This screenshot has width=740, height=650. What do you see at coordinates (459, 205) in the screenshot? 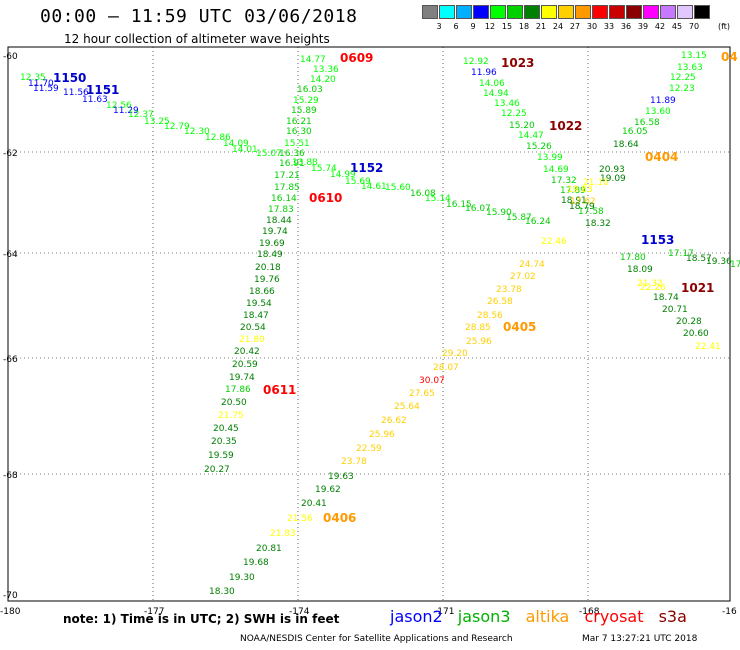
I see `wave-height-value: 16.15` at bounding box center [459, 205].